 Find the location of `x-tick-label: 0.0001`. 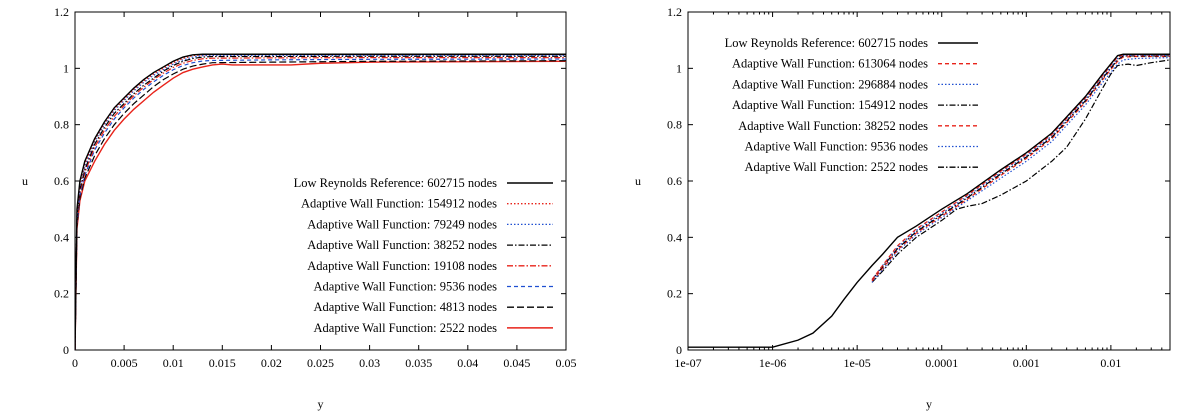

x-tick-label: 0.0001 is located at coordinates (941, 363).